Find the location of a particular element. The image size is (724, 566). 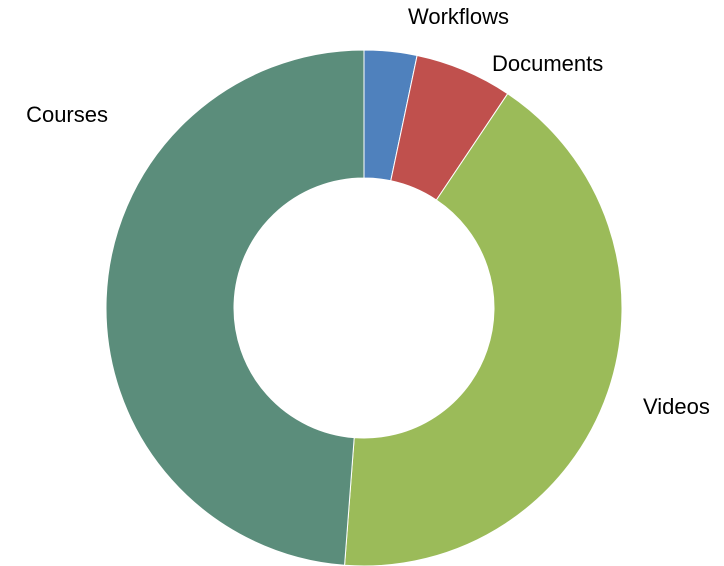

slice-label: Workflows is located at coordinates (458, 16).